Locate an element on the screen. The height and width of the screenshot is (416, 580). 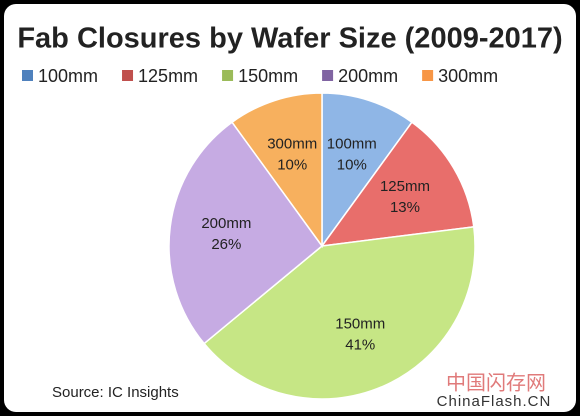
slice-category: 125mm is located at coordinates (405, 186).